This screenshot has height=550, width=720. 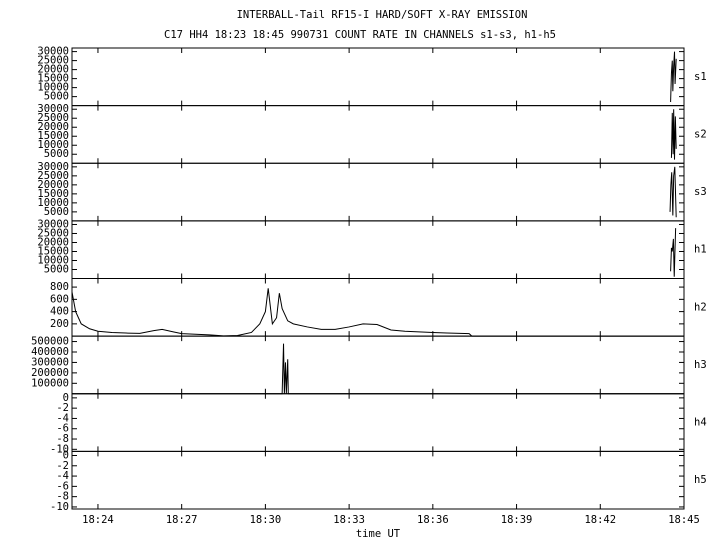 What do you see at coordinates (182, 520) in the screenshot?
I see `x-tick-label: 18:27` at bounding box center [182, 520].